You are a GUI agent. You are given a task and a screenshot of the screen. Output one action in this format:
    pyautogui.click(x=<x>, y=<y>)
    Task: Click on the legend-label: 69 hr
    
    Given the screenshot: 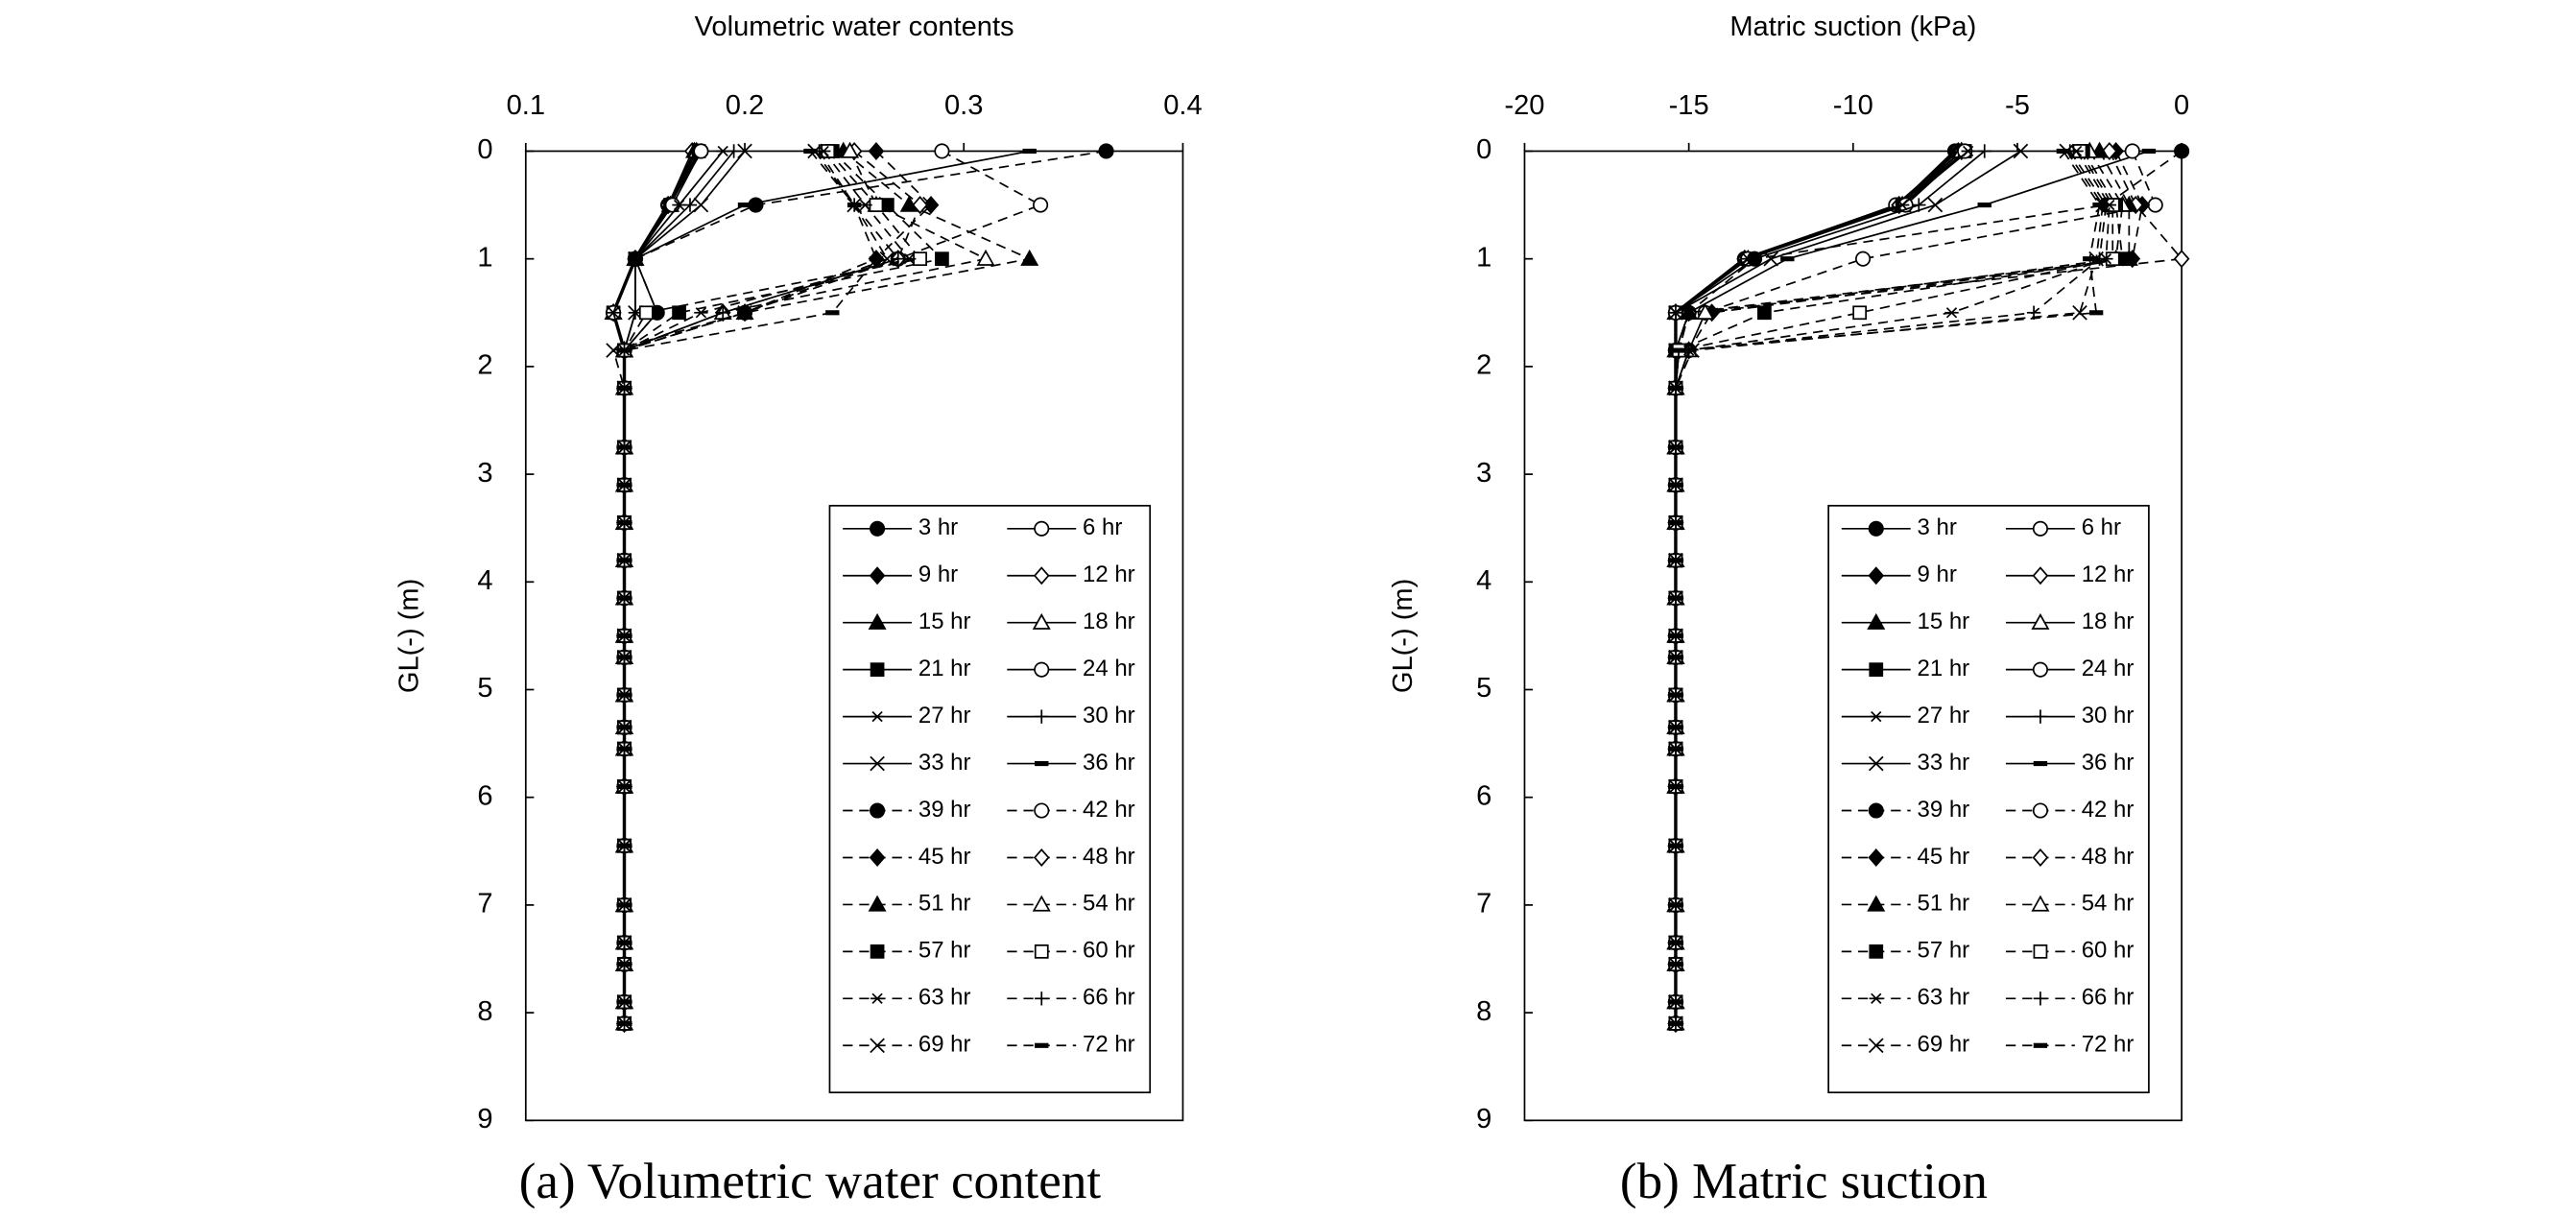 What is the action you would take?
    pyautogui.click(x=944, y=1045)
    